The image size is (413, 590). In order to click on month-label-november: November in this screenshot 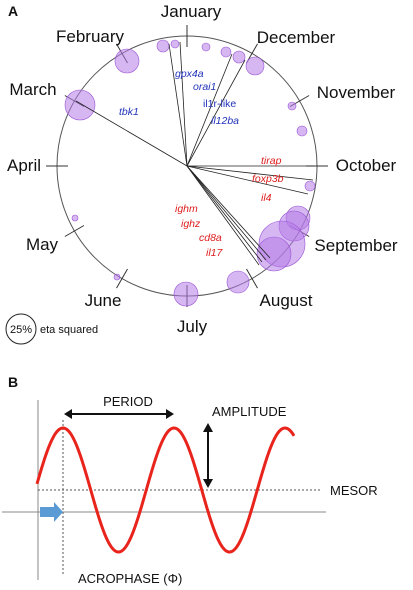, I will do `click(356, 92)`.